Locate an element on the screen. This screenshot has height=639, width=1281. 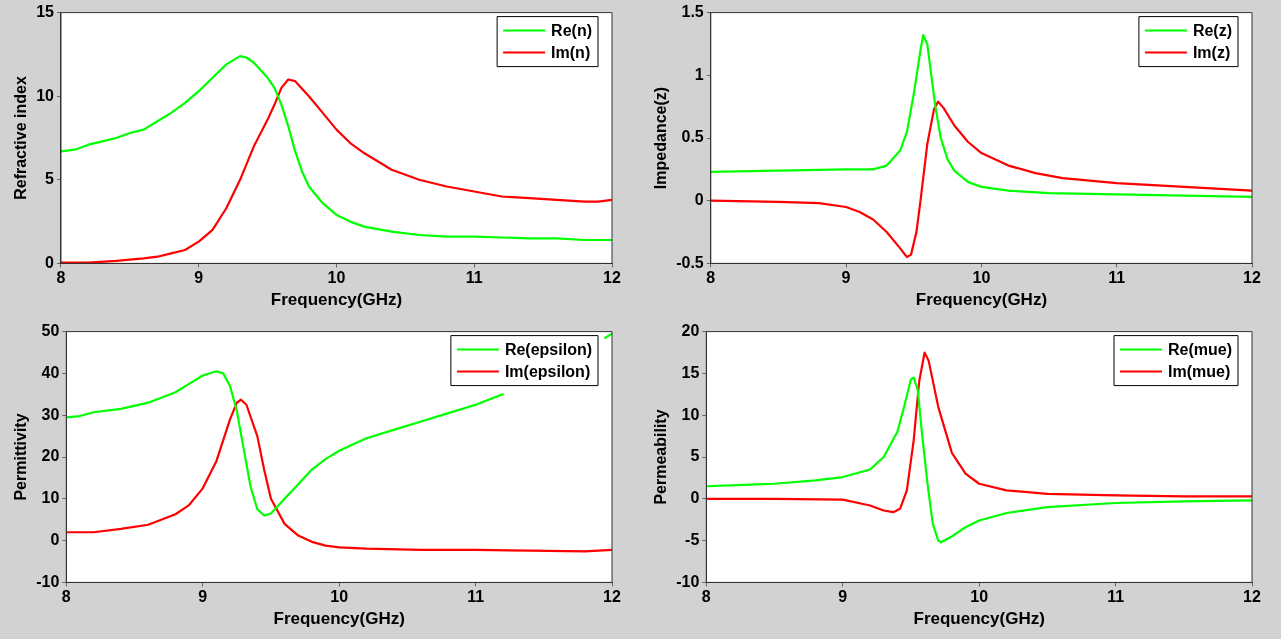
legend-label: Re(epsilon) is located at coordinates (548, 350).